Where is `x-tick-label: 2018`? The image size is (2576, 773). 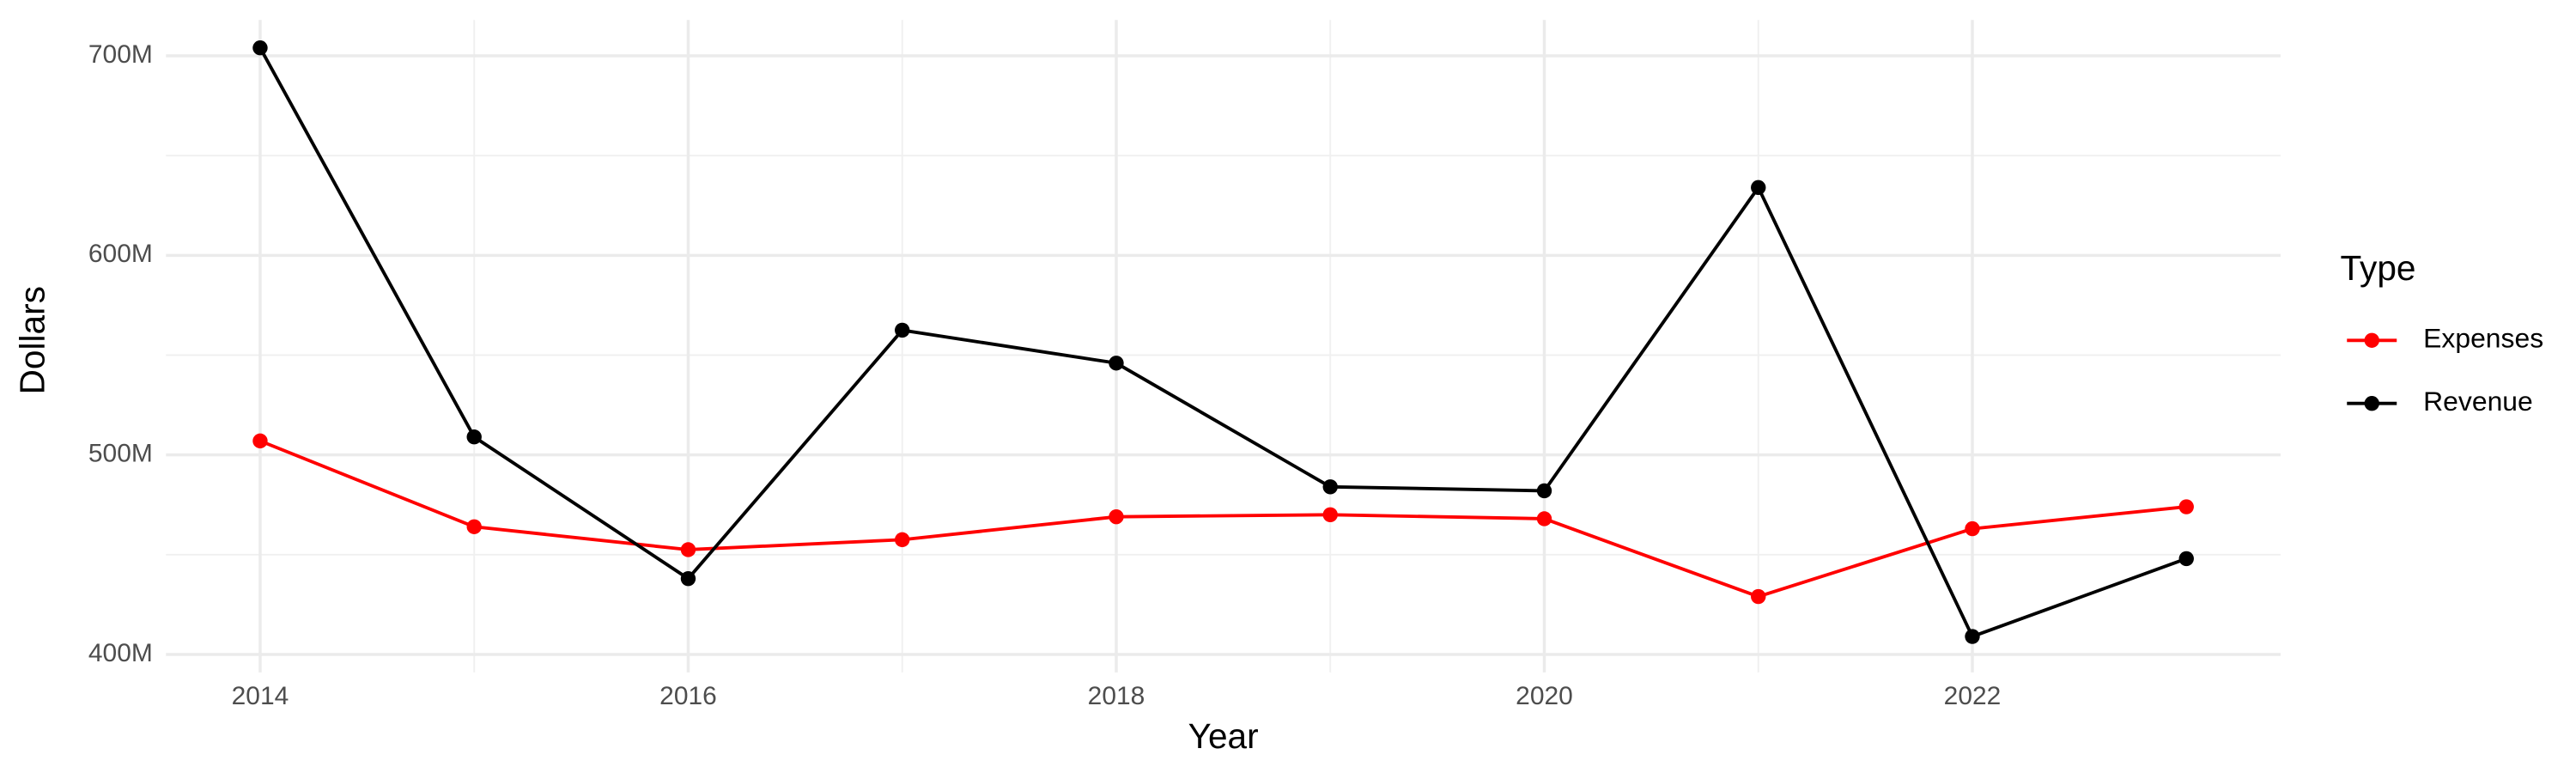 x-tick-label: 2018 is located at coordinates (1116, 696).